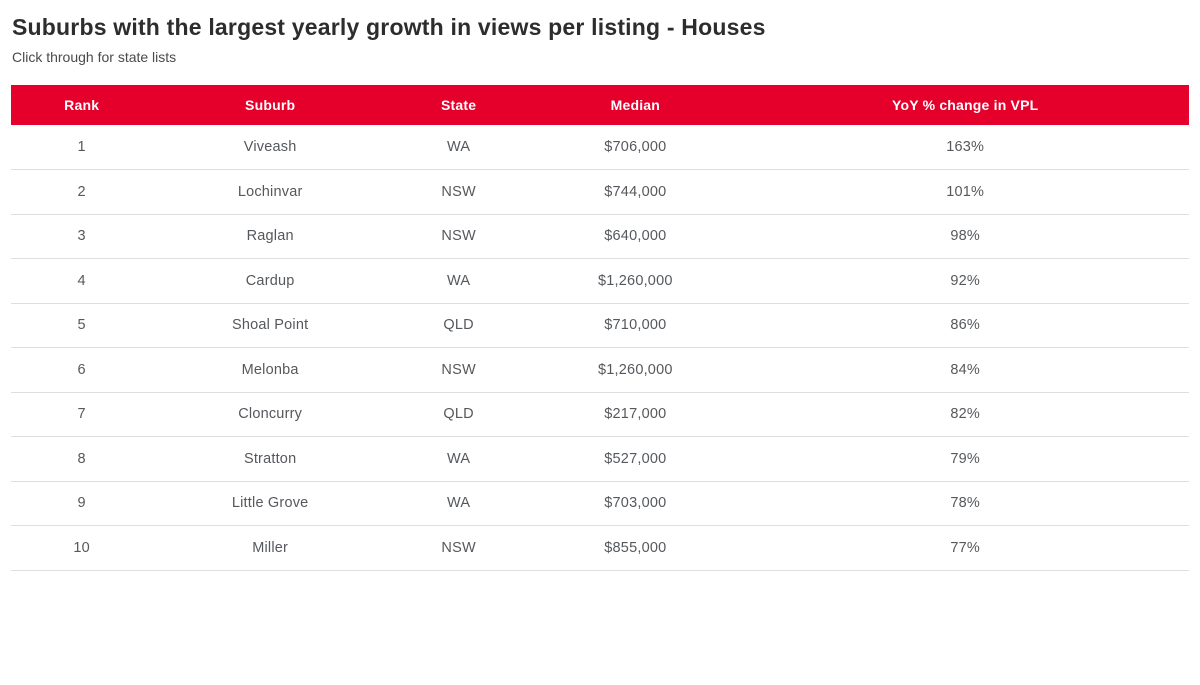  What do you see at coordinates (965, 236) in the screenshot?
I see `cell-yoy-change: 98%` at bounding box center [965, 236].